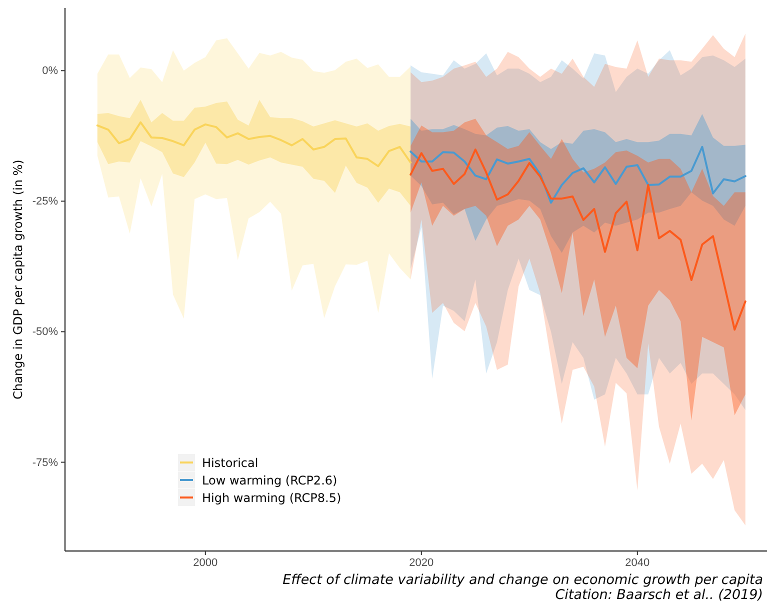 This screenshot has width=767, height=601. I want to click on x-tick-label: 2020, so click(421, 562).